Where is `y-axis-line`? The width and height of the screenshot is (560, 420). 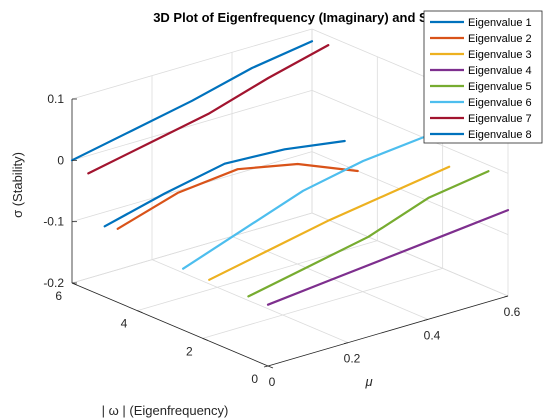
y-axis-line is located at coordinates (170, 324).